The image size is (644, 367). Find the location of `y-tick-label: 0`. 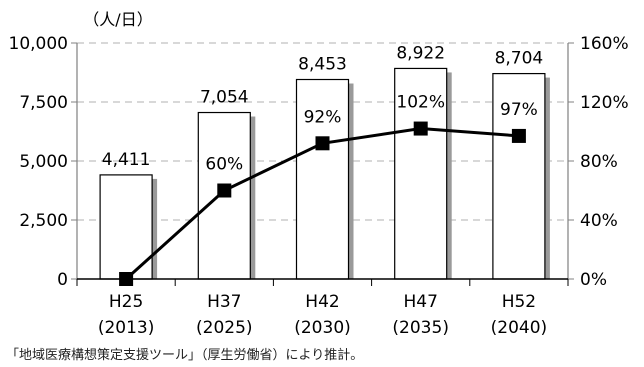

y-tick-label: 0 is located at coordinates (62, 280).